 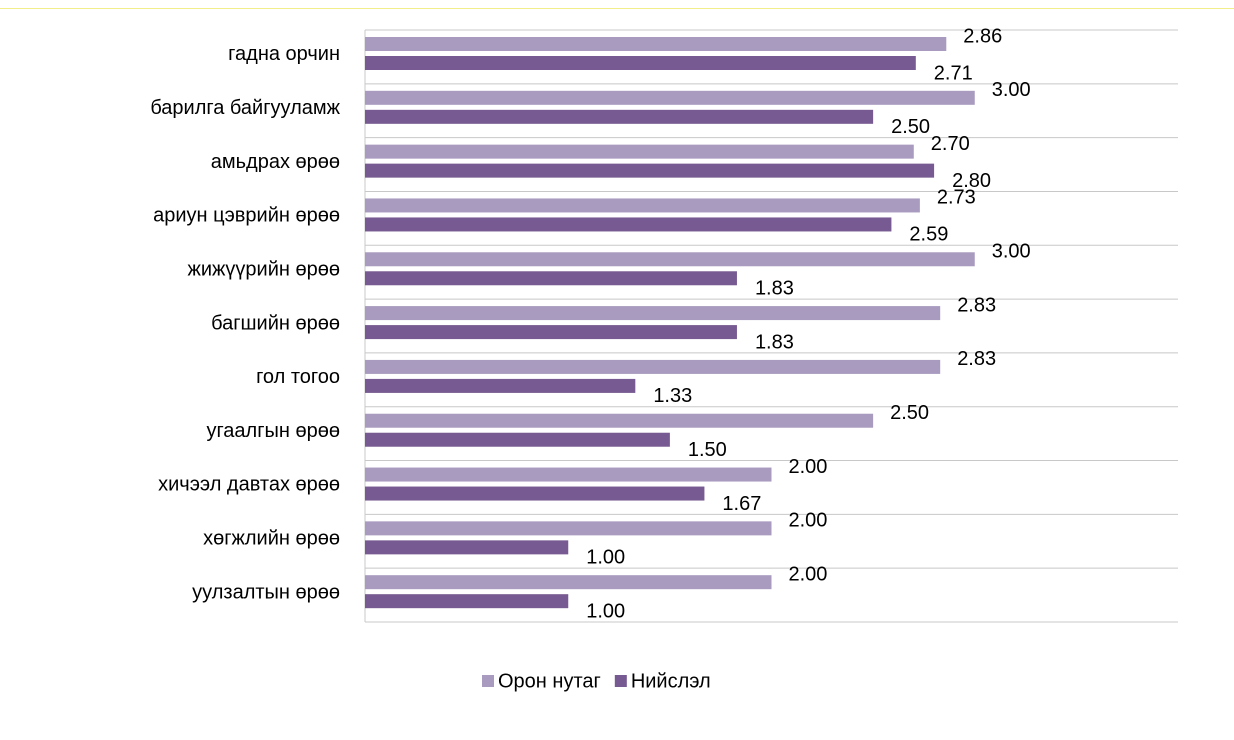 What do you see at coordinates (707, 450) in the screenshot?
I see `data-label: 1.50` at bounding box center [707, 450].